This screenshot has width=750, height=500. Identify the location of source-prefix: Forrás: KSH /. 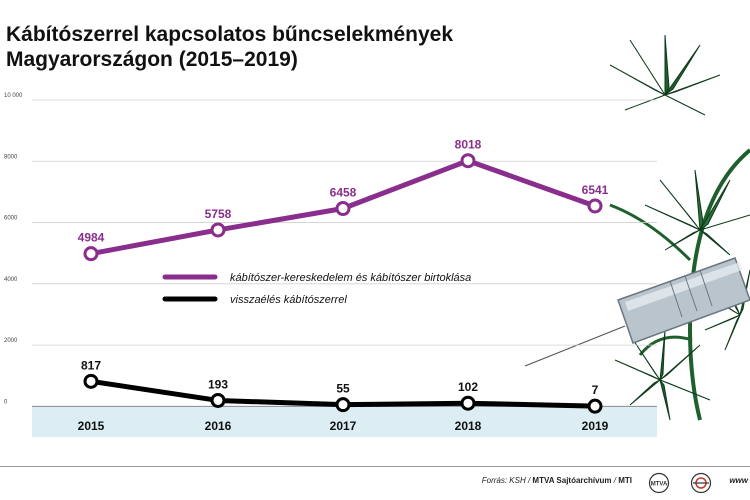
(507, 480).